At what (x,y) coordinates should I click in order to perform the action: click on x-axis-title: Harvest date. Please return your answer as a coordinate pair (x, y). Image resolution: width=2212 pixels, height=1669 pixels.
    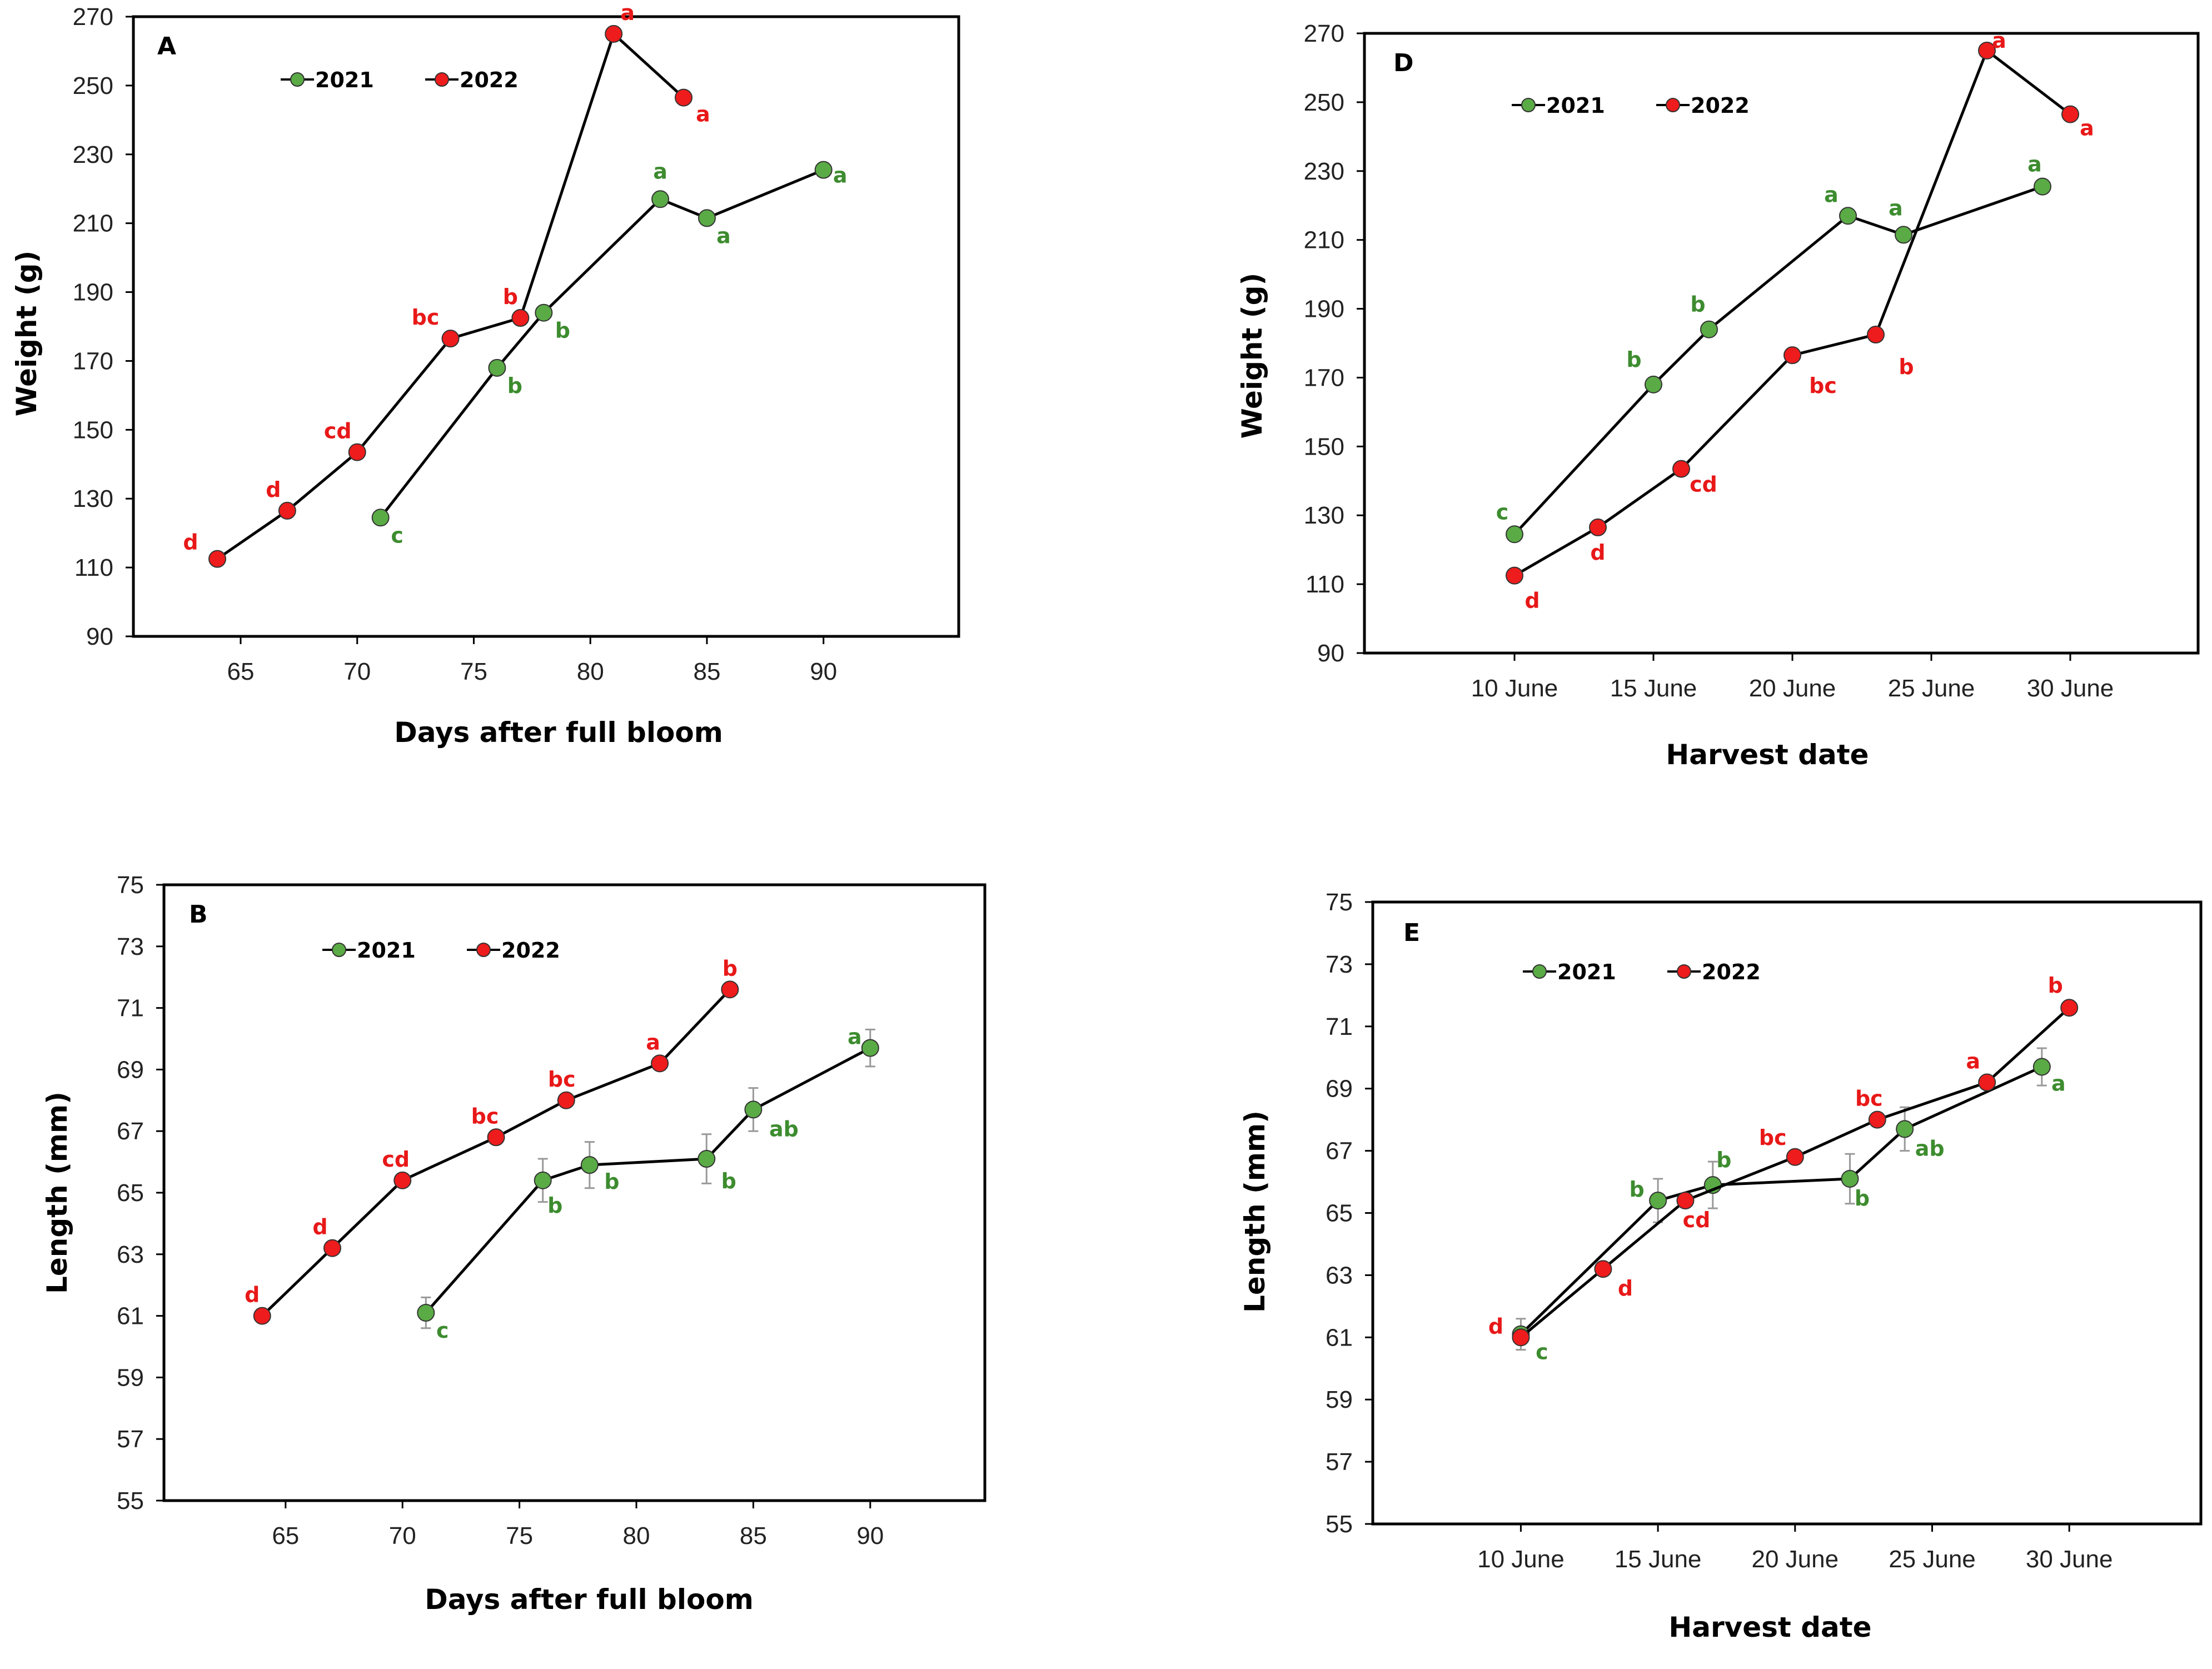
    Looking at the image, I should click on (1770, 1627).